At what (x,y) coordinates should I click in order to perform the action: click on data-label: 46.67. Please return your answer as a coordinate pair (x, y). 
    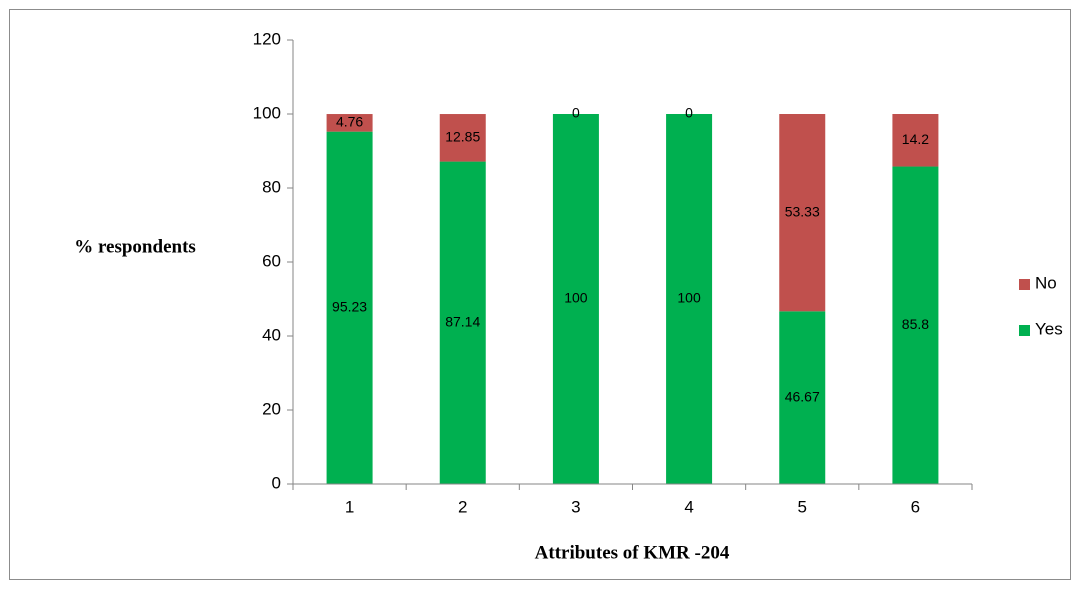
    Looking at the image, I should click on (802, 396).